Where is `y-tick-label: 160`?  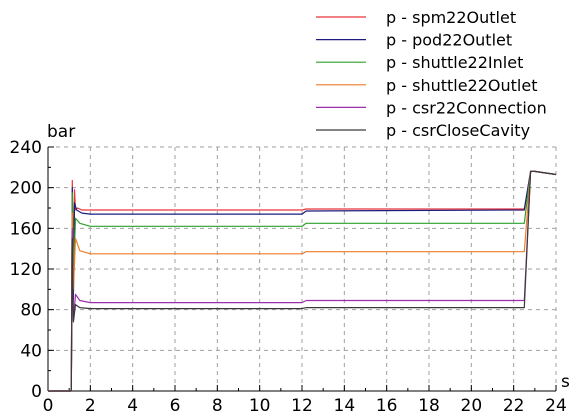 y-tick-label: 160 is located at coordinates (26, 229).